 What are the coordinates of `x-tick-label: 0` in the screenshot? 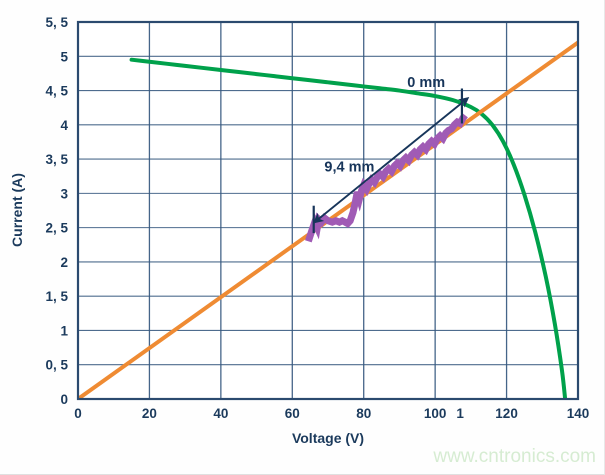 It's located at (78, 413).